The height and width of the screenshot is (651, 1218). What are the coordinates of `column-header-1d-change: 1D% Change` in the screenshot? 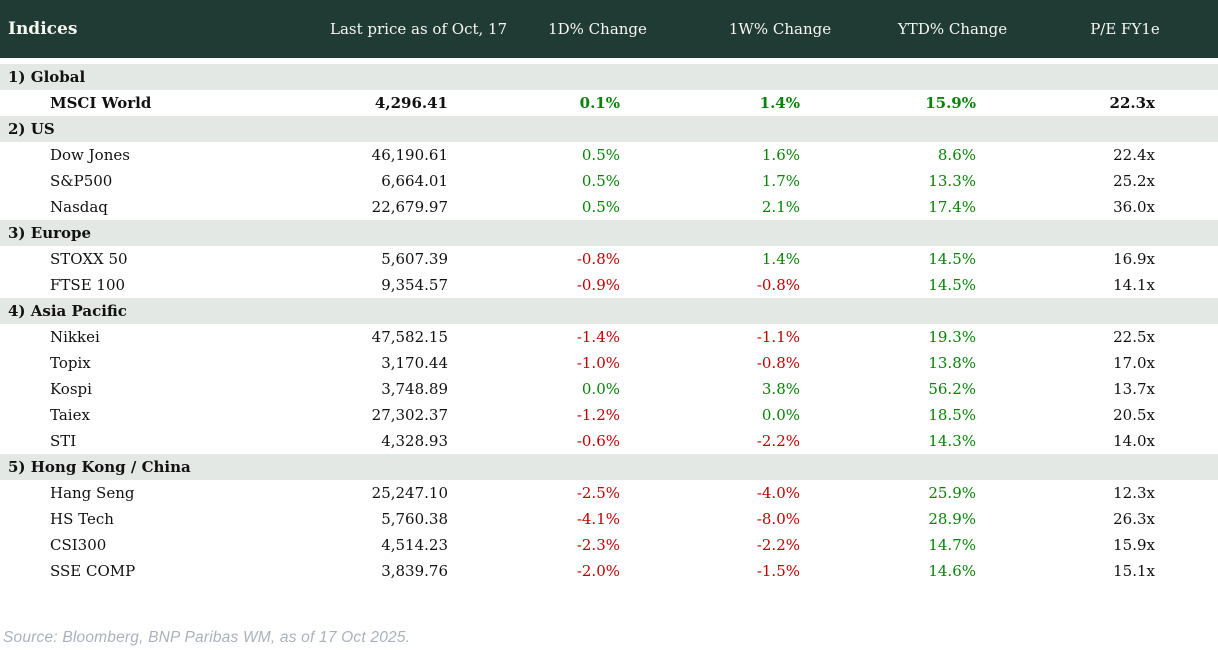 It's located at (597, 29).